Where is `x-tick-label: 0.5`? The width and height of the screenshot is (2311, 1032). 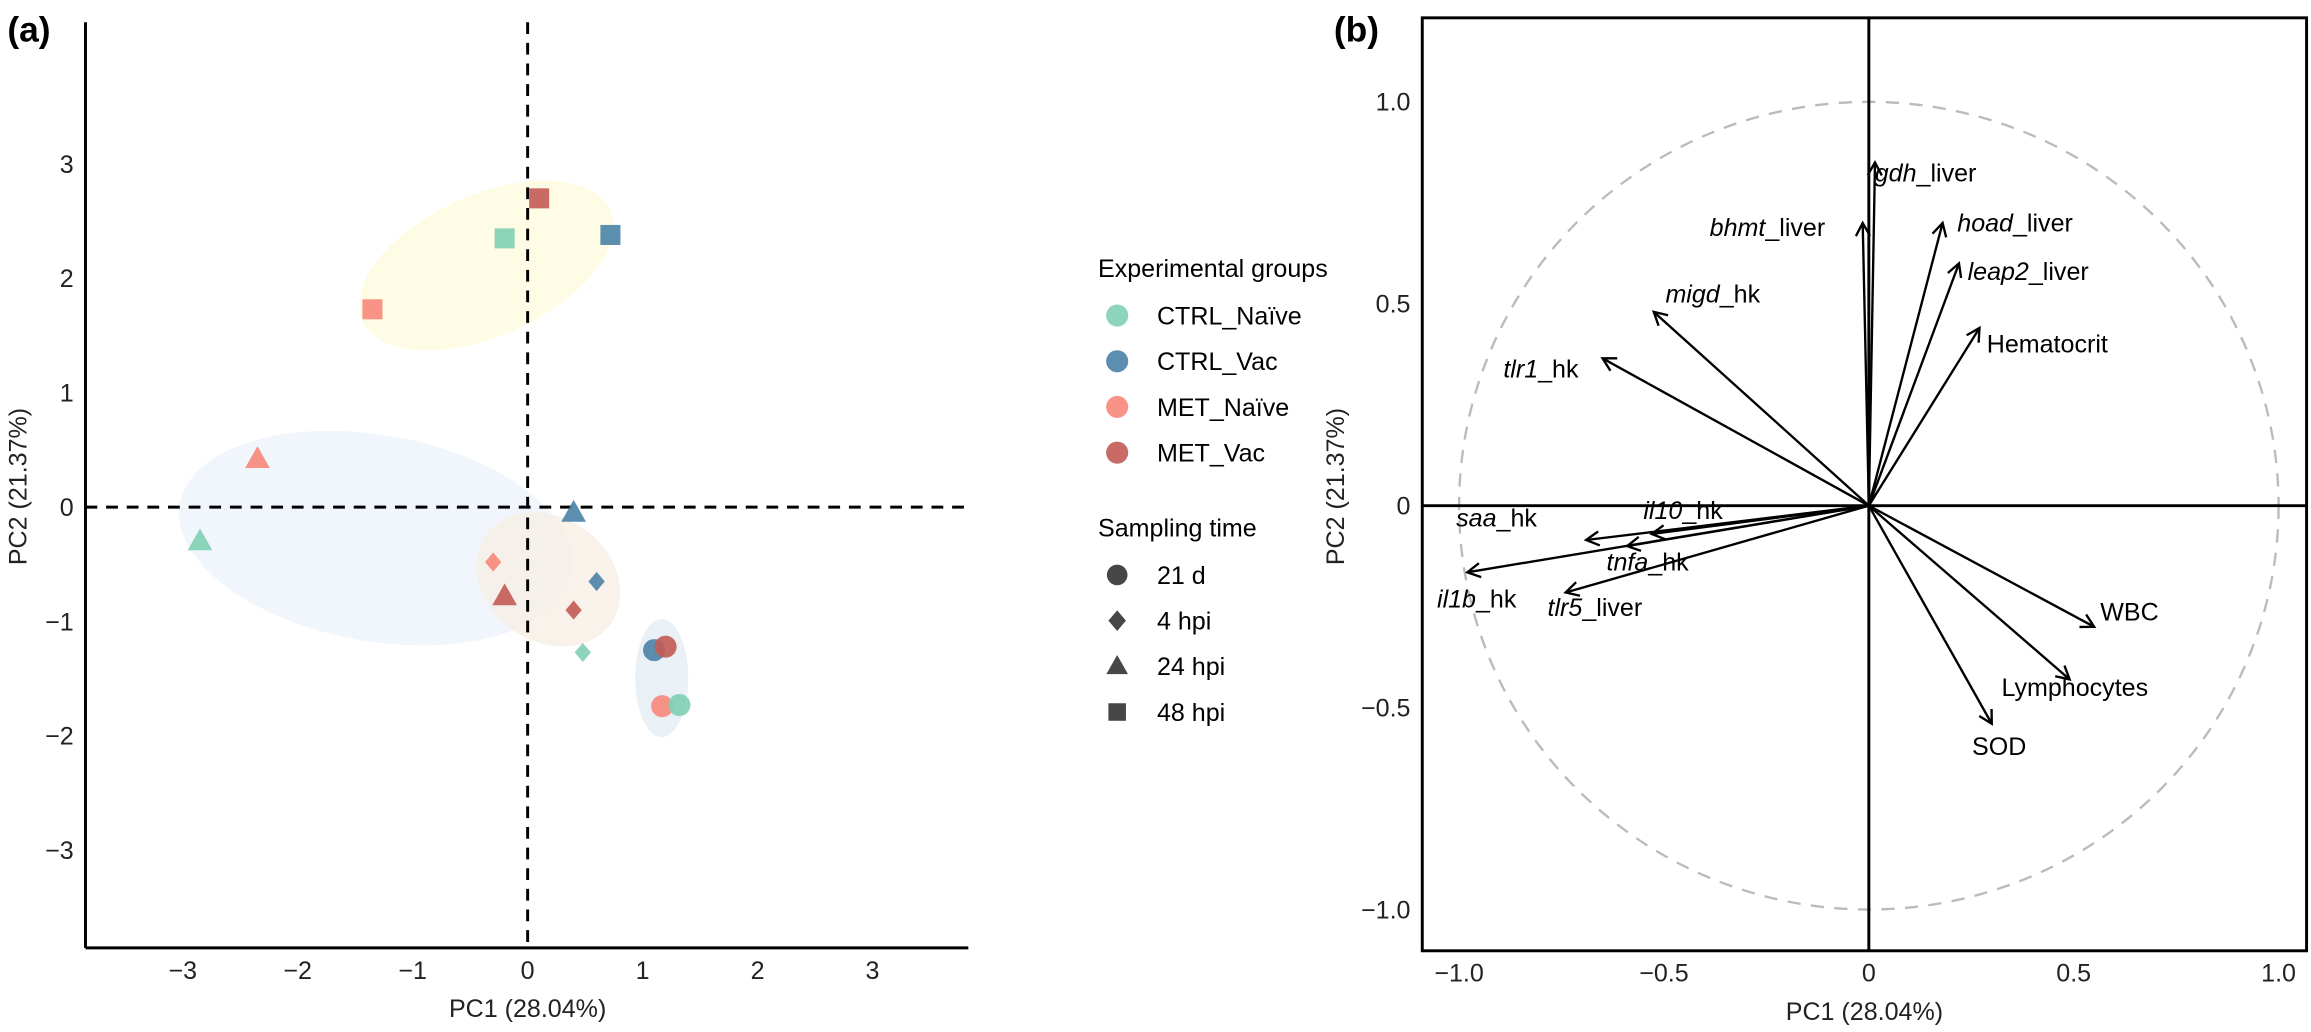
x-tick-label: 0.5 is located at coordinates (2073, 974).